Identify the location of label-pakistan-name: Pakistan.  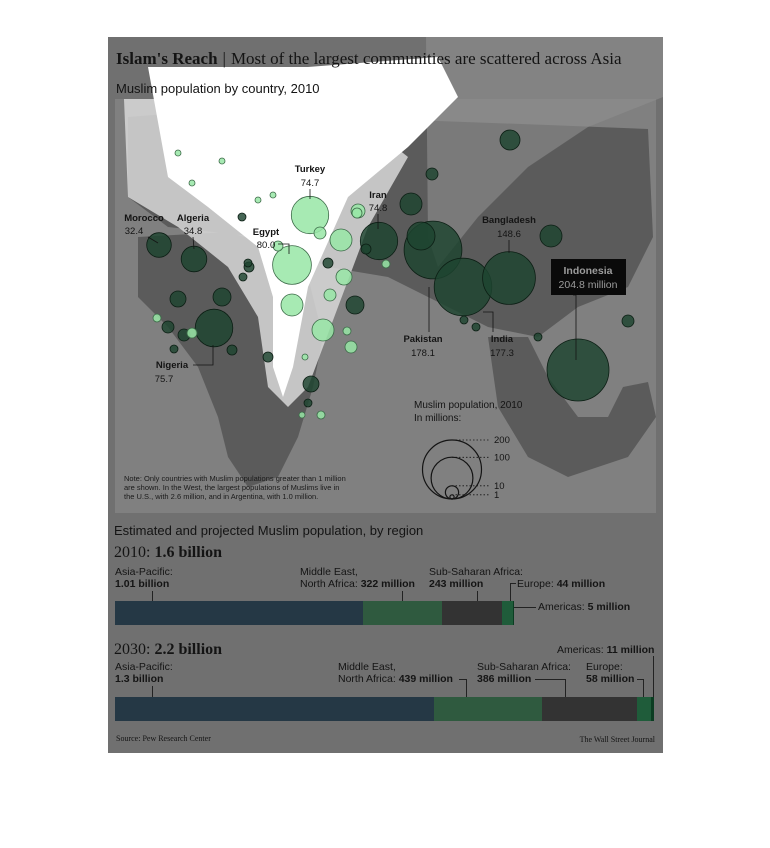
(422, 339).